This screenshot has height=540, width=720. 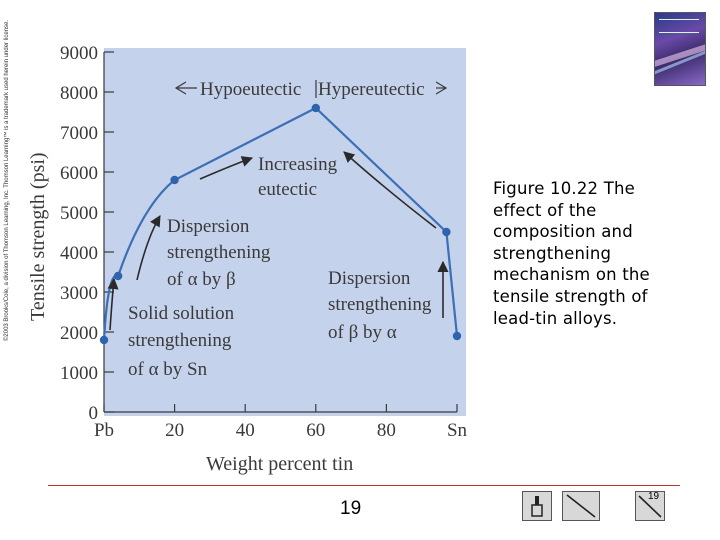 What do you see at coordinates (181, 313) in the screenshot?
I see `solid-solution-line1: Solid solution` at bounding box center [181, 313].